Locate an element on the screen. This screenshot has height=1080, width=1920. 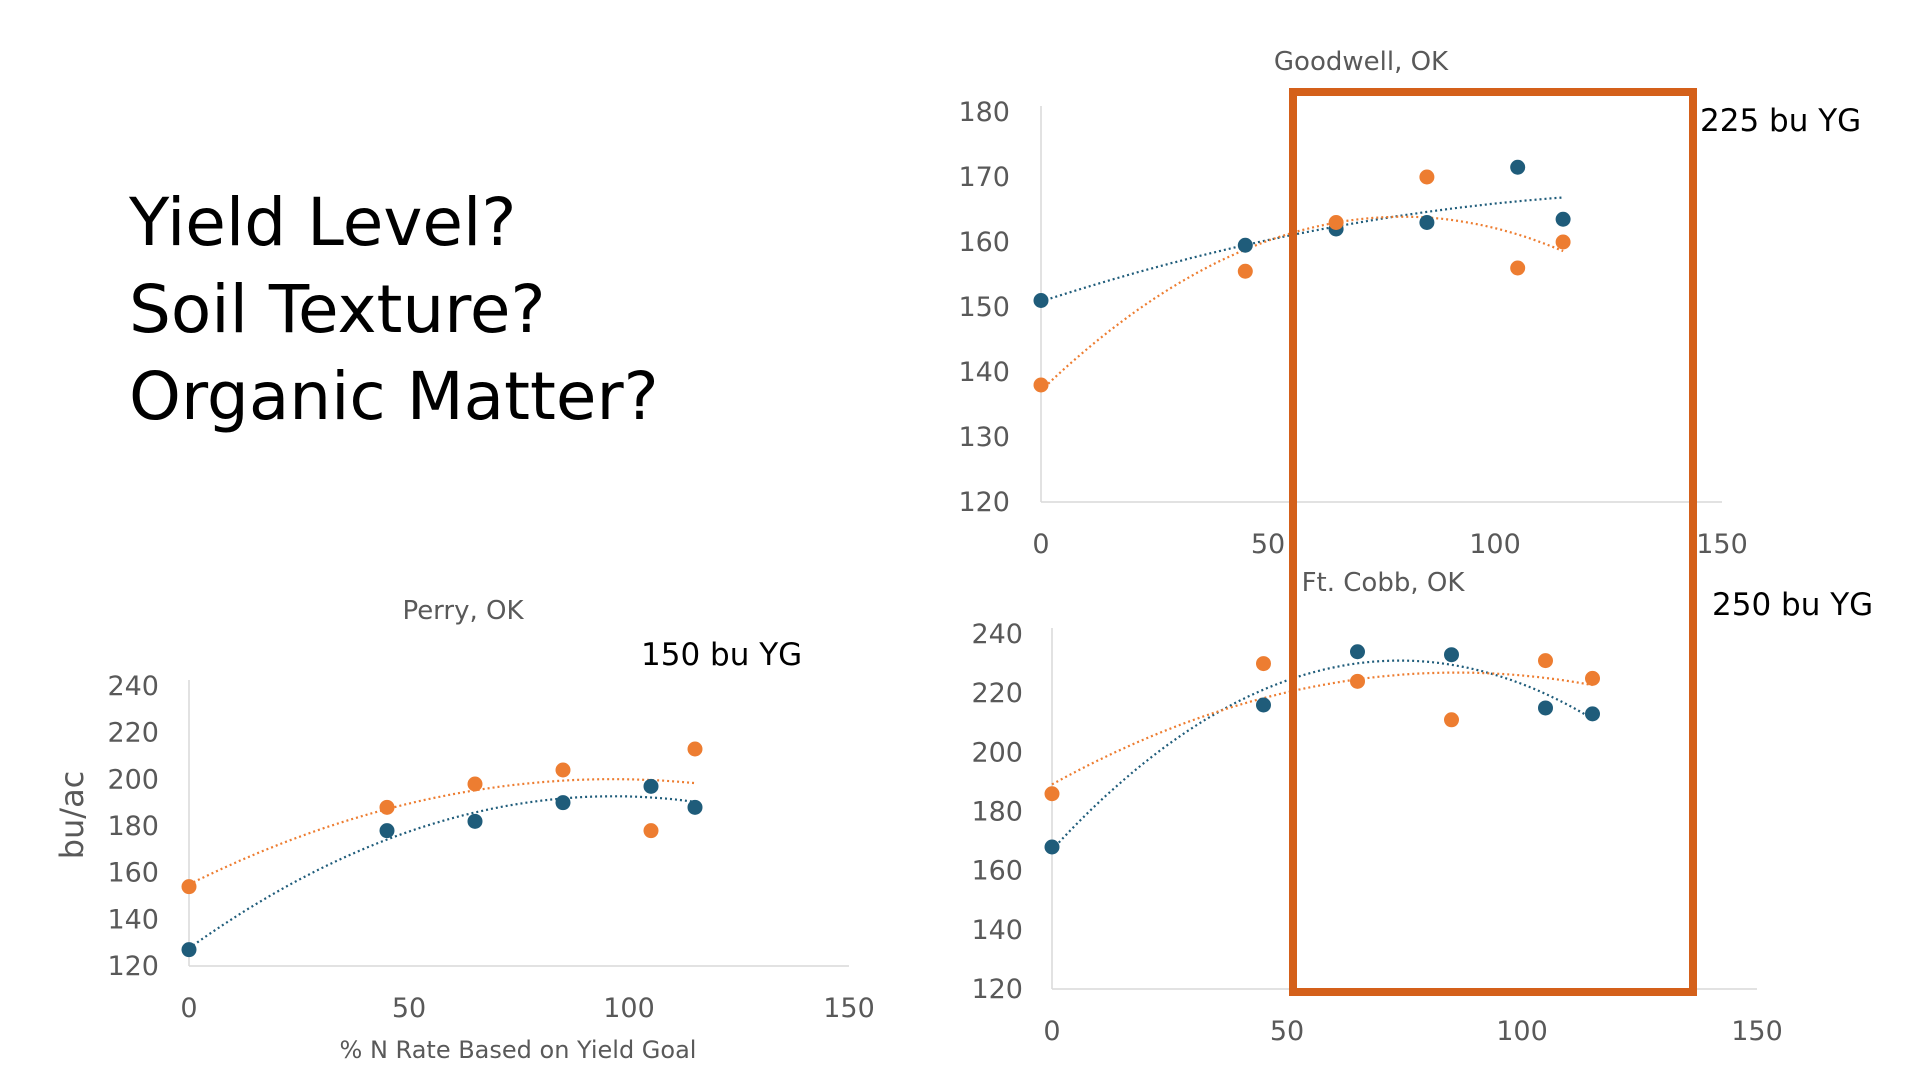
chart-title: Ft. Cobb, OK is located at coordinates (1384, 583).